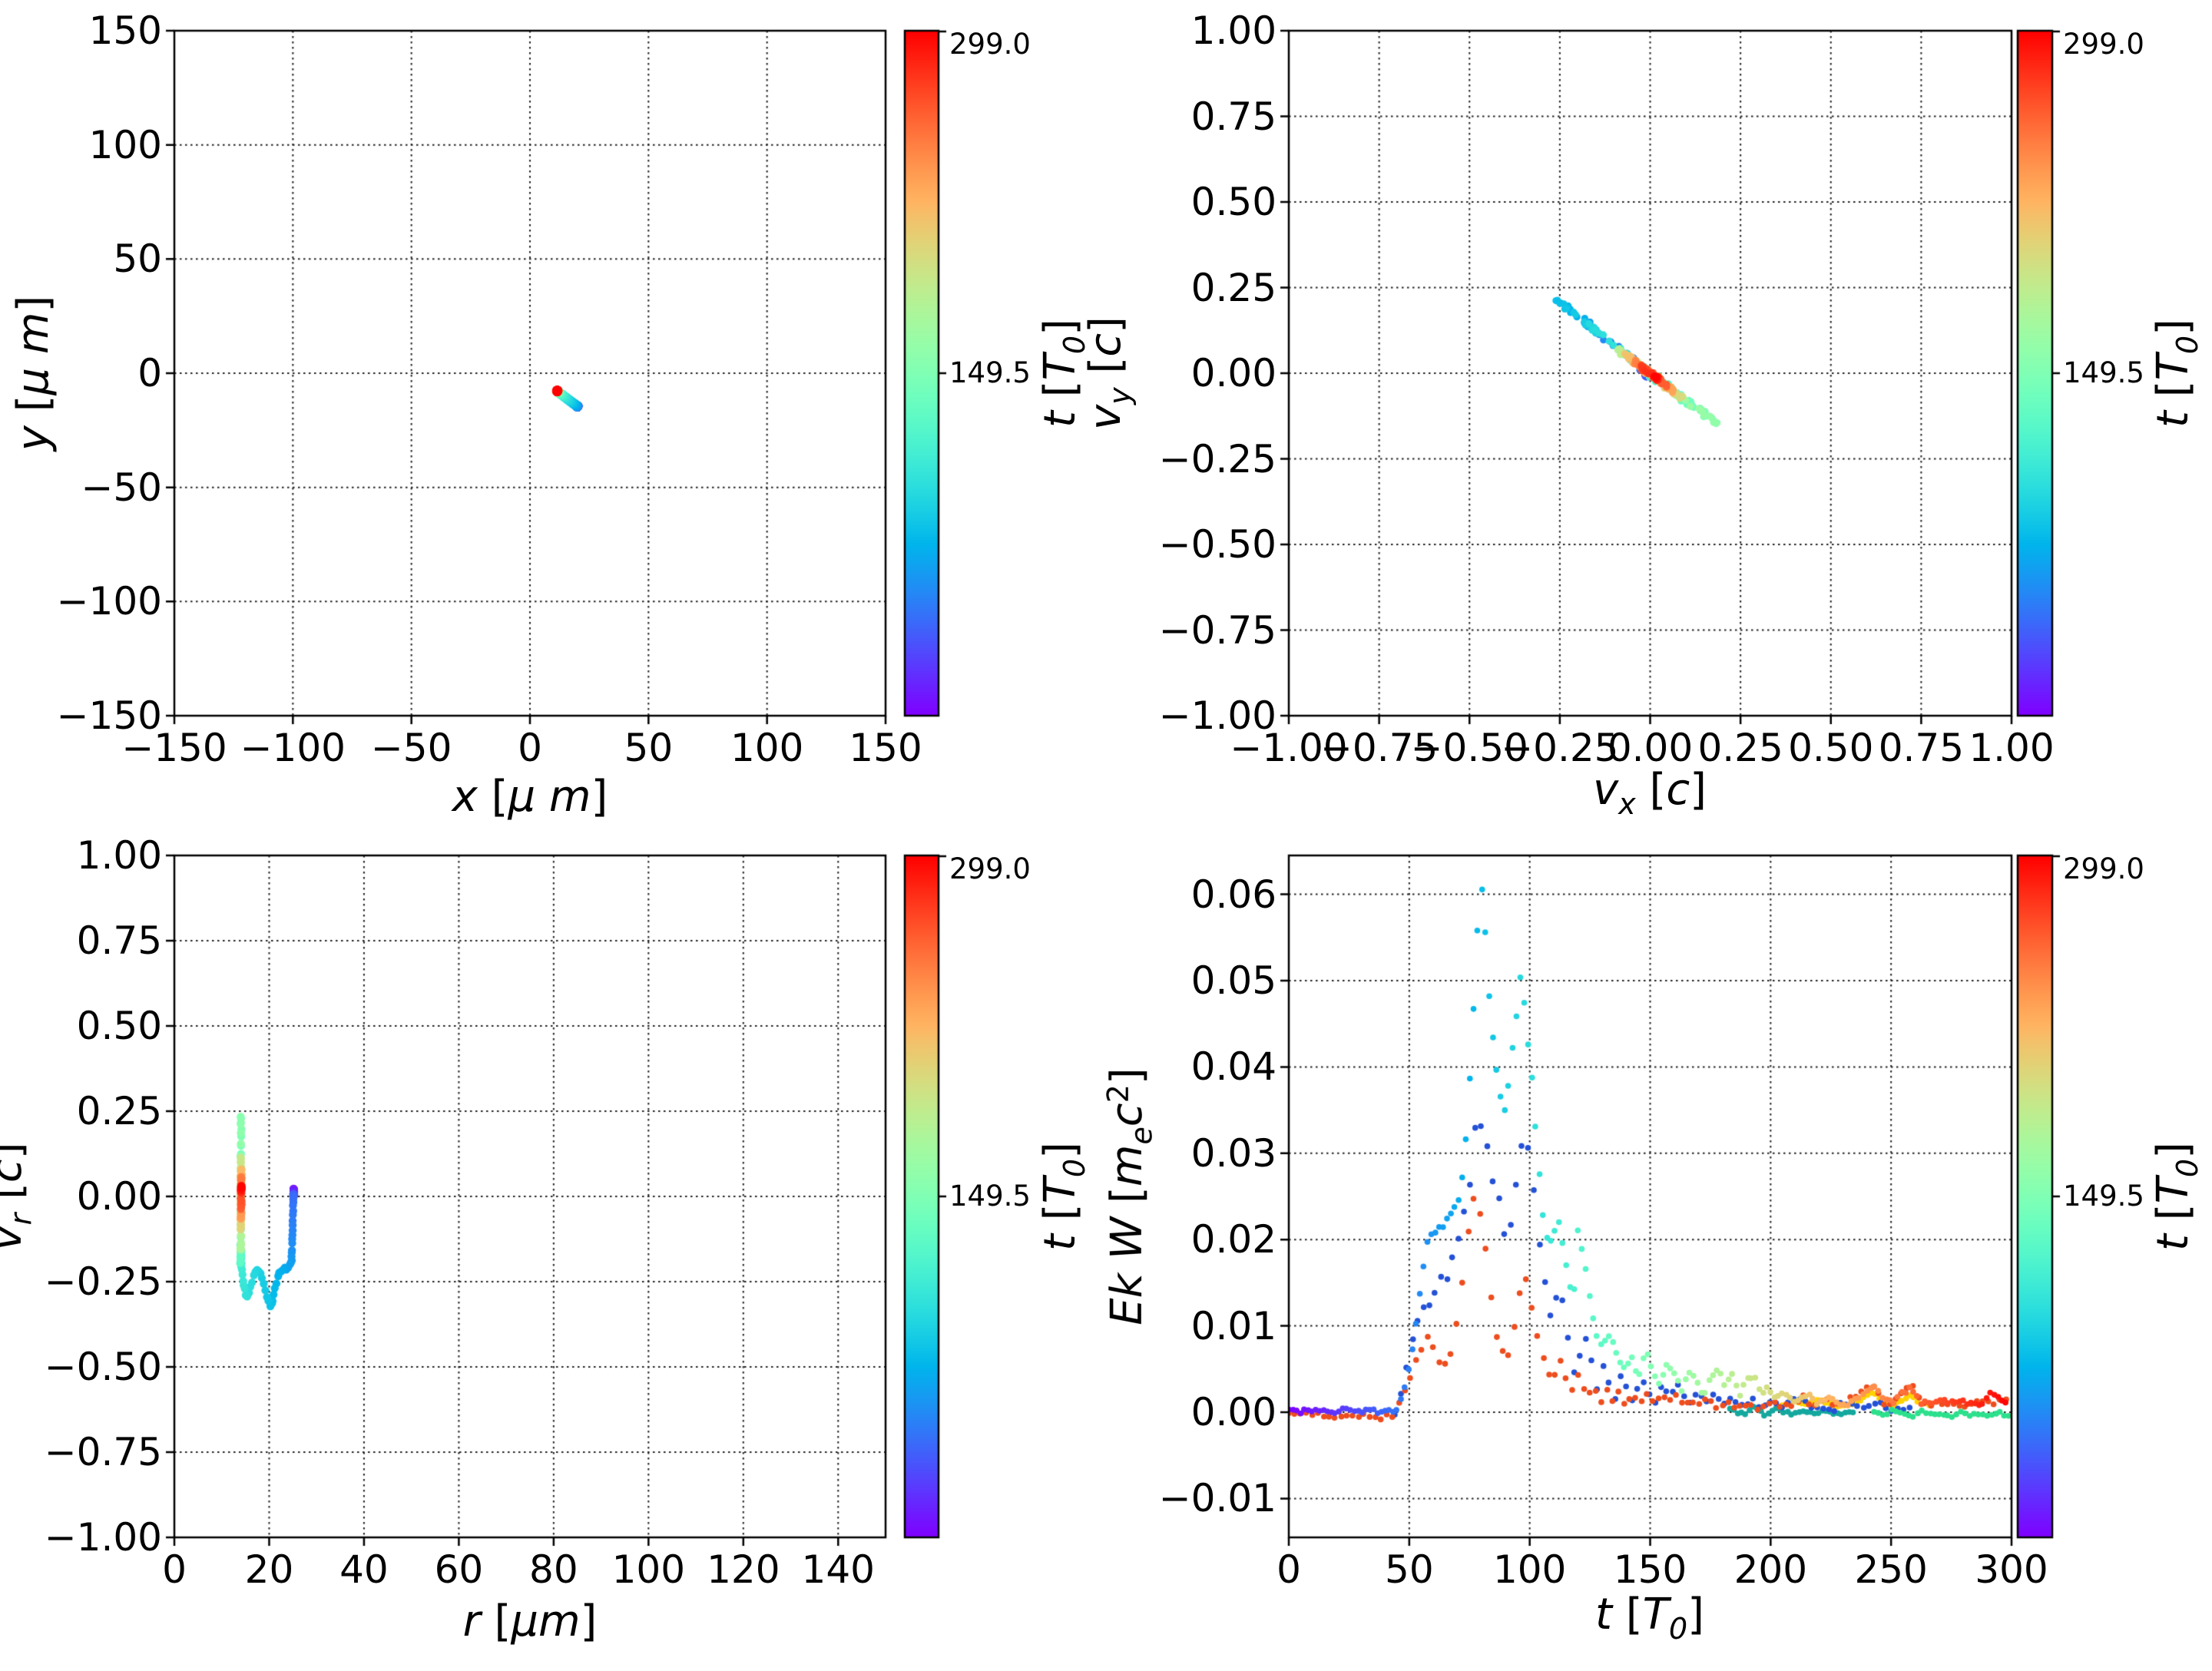  Describe the element at coordinates (1233, 980) in the screenshot. I see `plot4-ytick-label: 0.05` at that location.